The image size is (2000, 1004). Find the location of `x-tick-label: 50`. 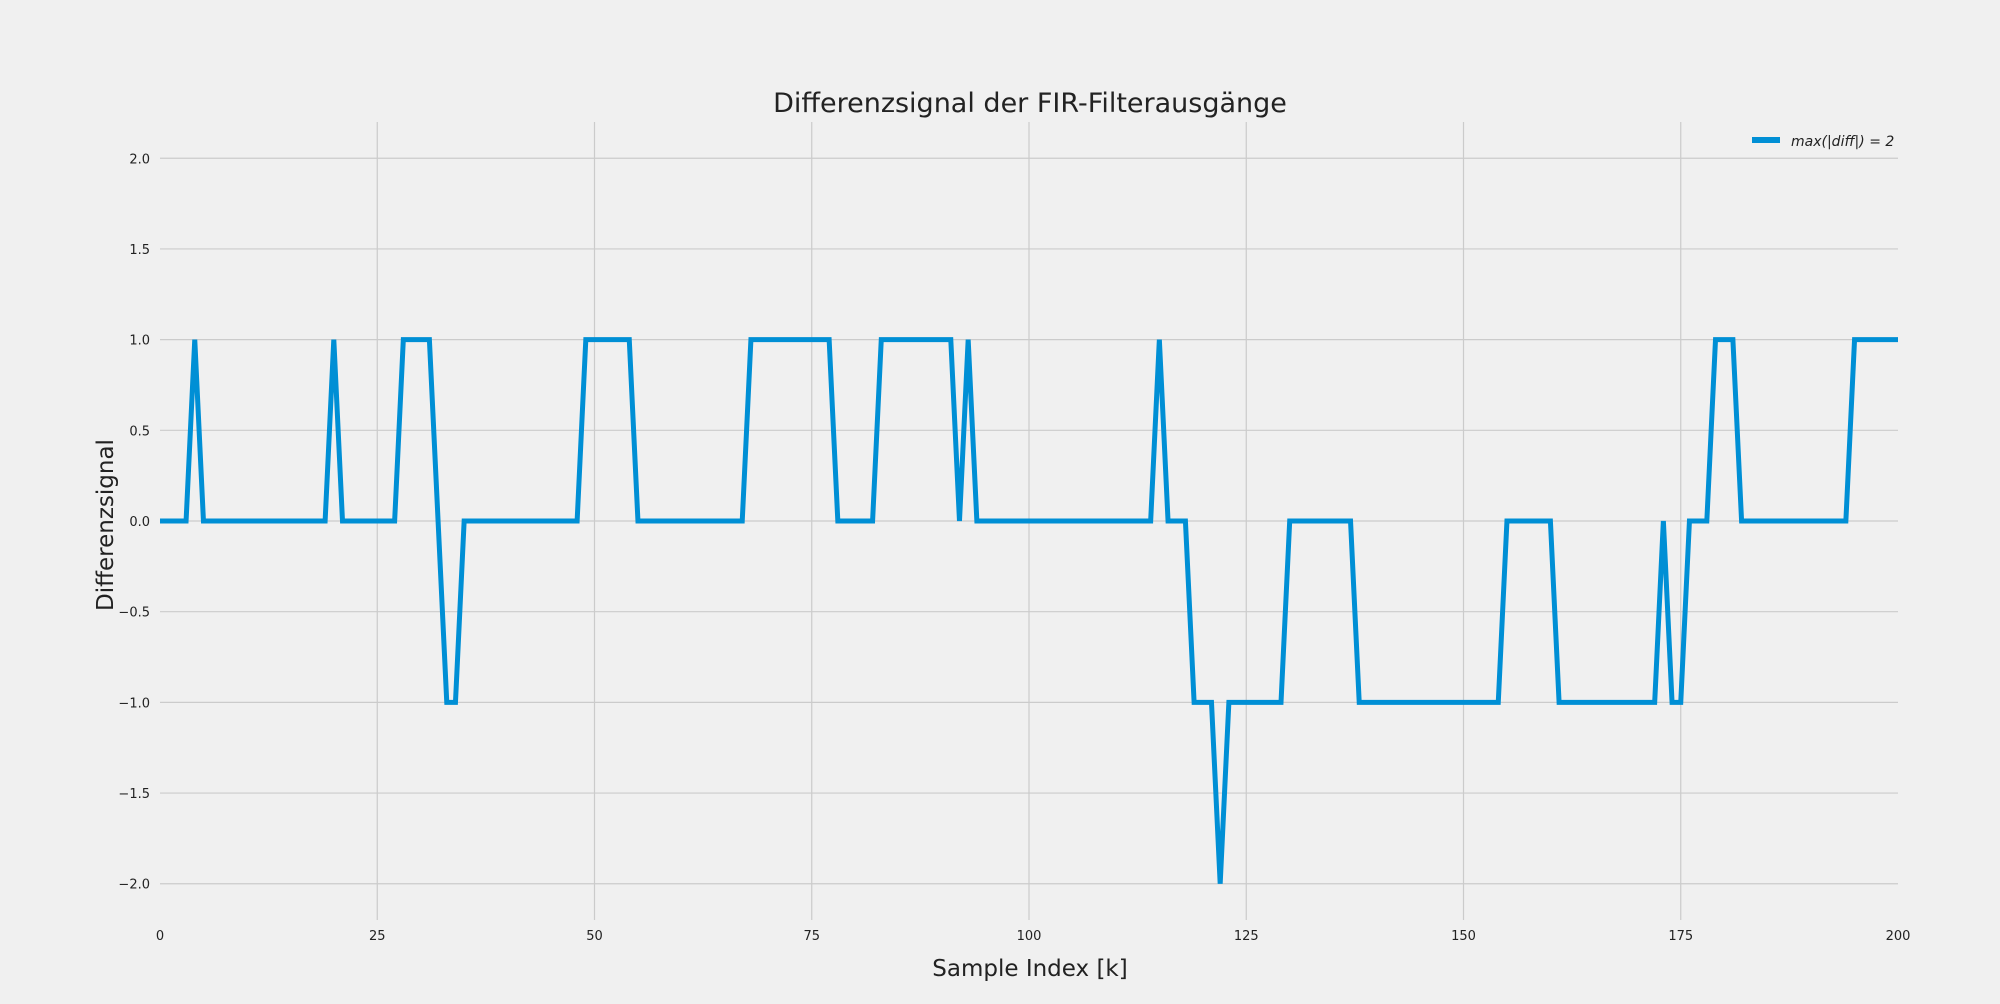

x-tick-label: 50 is located at coordinates (594, 936).